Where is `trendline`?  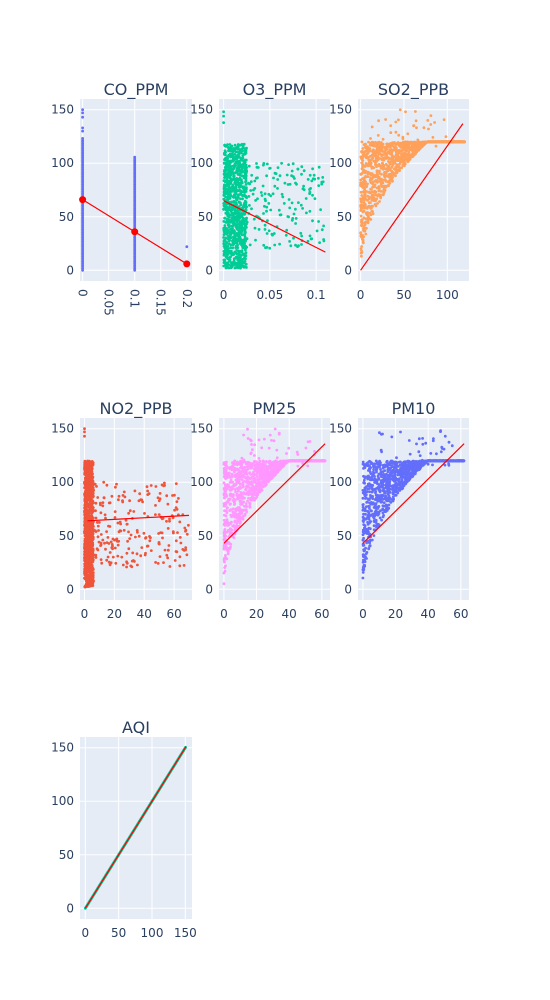
trendline is located at coordinates (274, 226).